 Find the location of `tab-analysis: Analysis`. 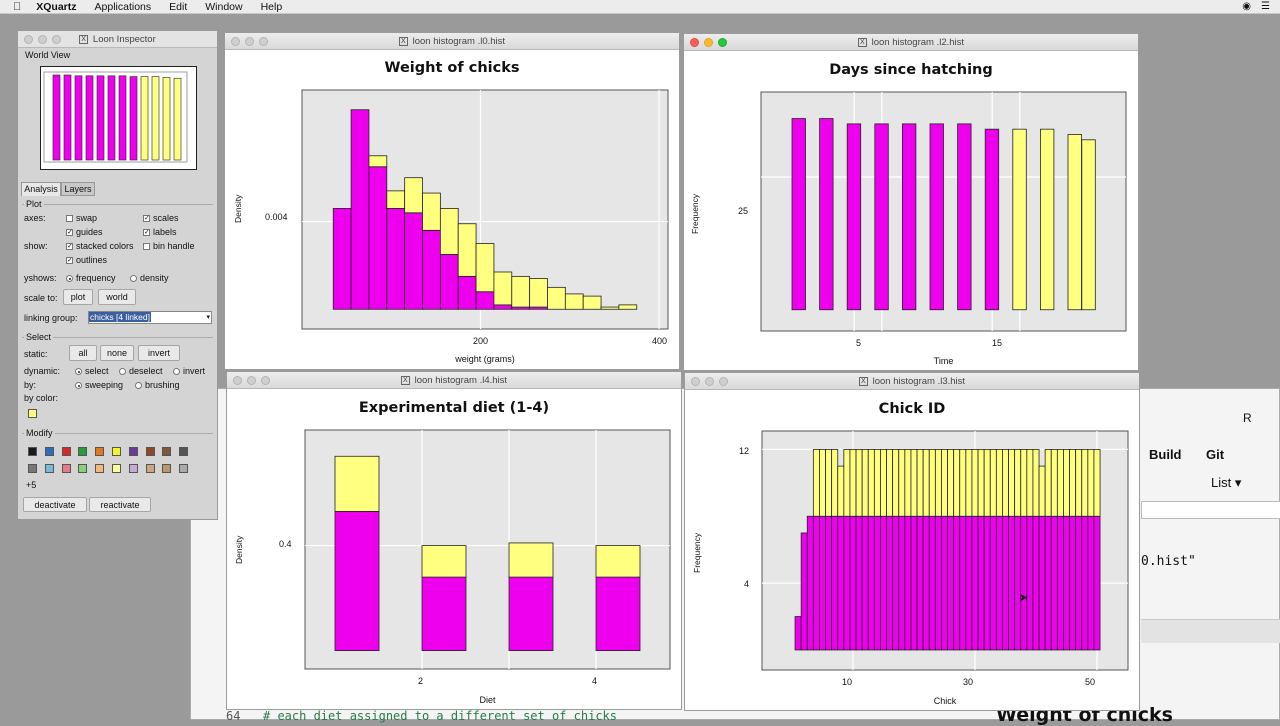

tab-analysis: Analysis is located at coordinates (41, 189).